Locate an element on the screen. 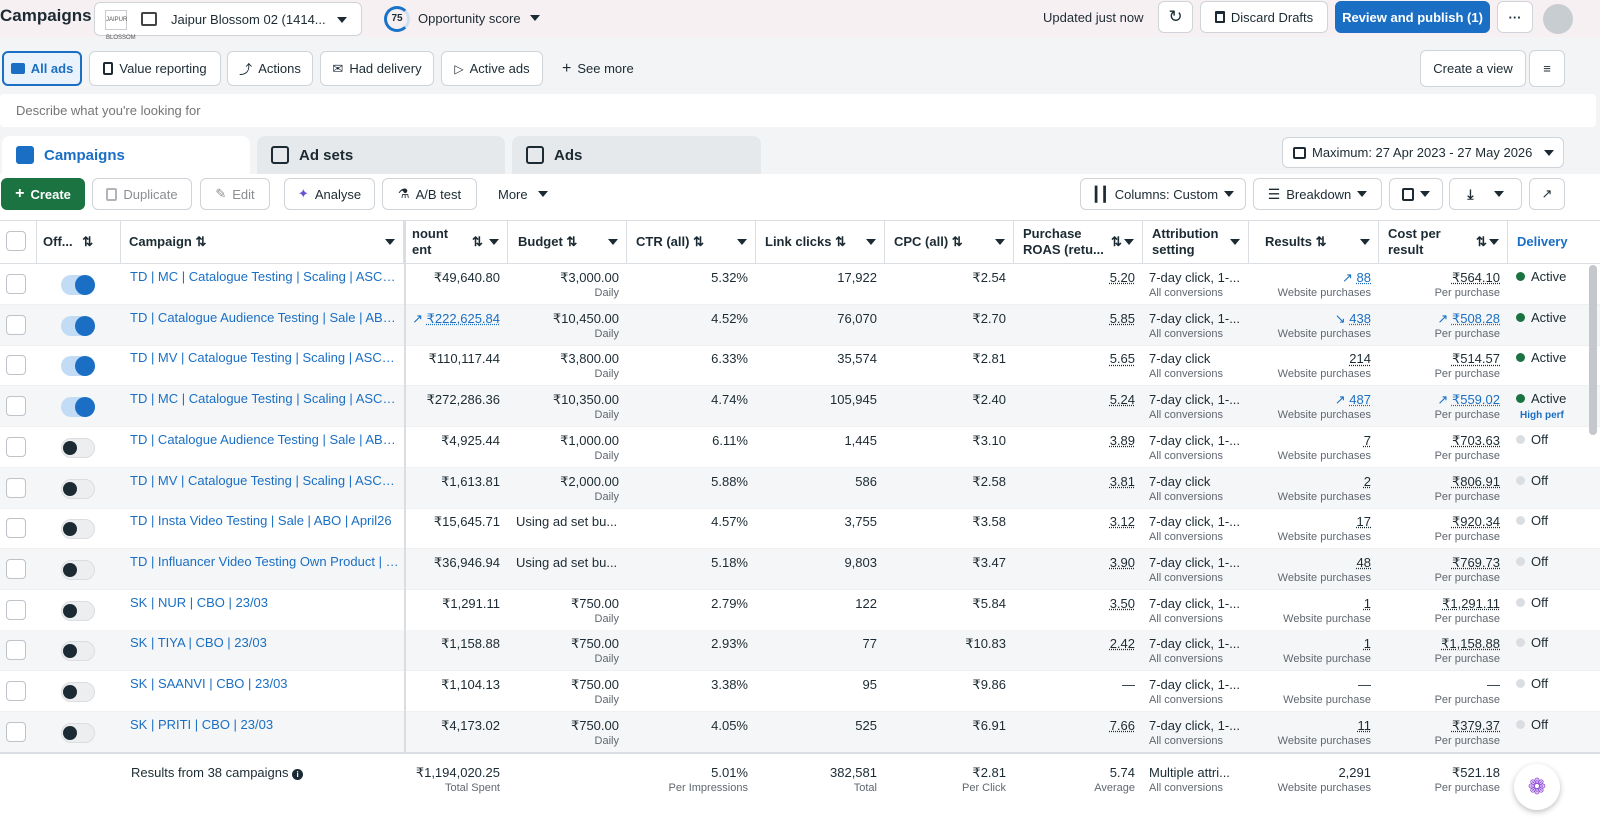 The width and height of the screenshot is (1600, 840). chip-all-ads: All ads is located at coordinates (42, 68).